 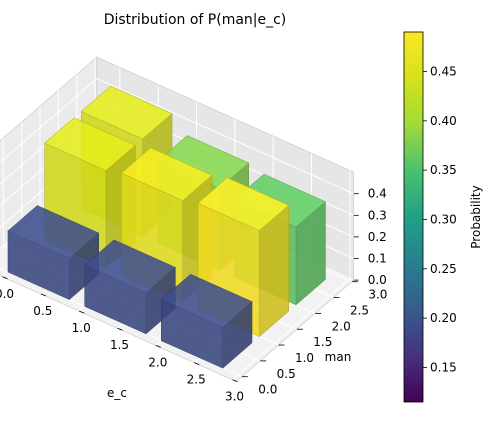 What do you see at coordinates (377, 215) in the screenshot?
I see `z-tick-label: 0.3` at bounding box center [377, 215].